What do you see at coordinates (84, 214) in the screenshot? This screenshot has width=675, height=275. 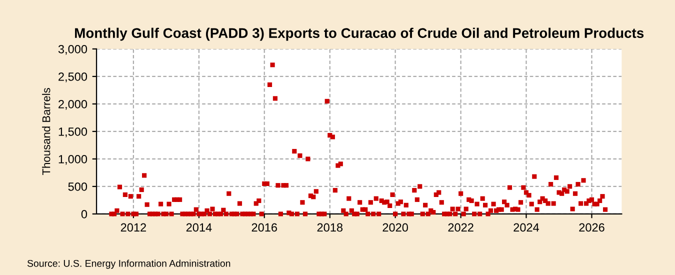 I see `y-tick-label: 0` at bounding box center [84, 214].